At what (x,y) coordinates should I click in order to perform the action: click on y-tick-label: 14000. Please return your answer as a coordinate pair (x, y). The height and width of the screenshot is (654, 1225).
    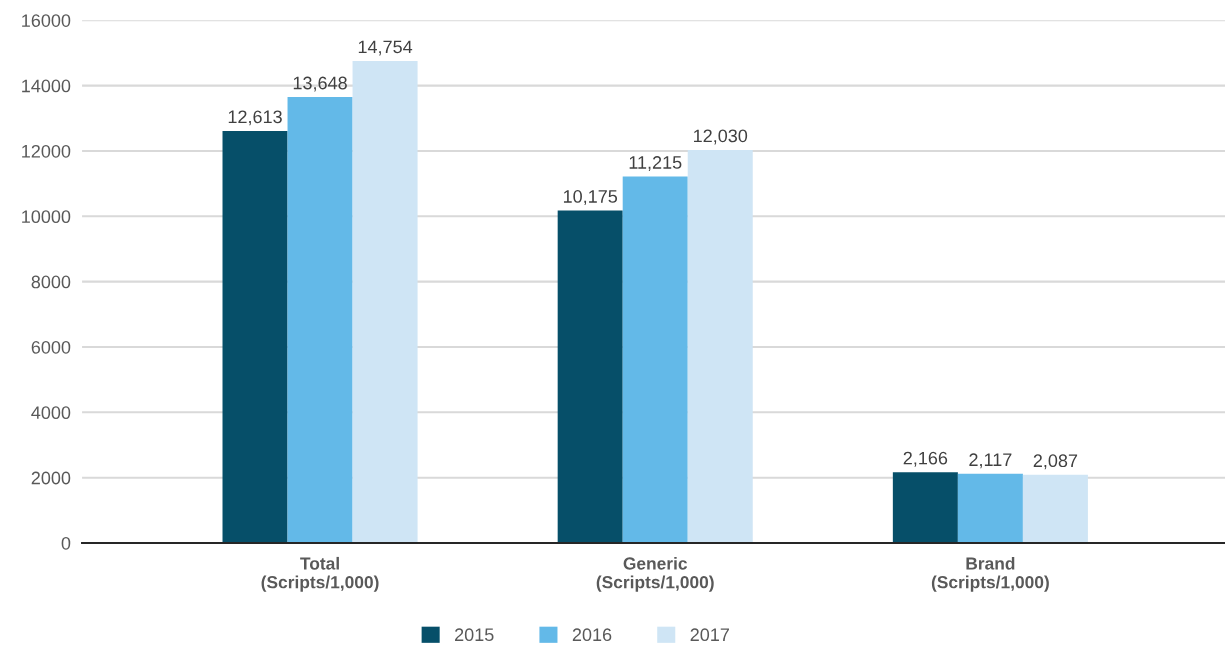
    Looking at the image, I should click on (46, 86).